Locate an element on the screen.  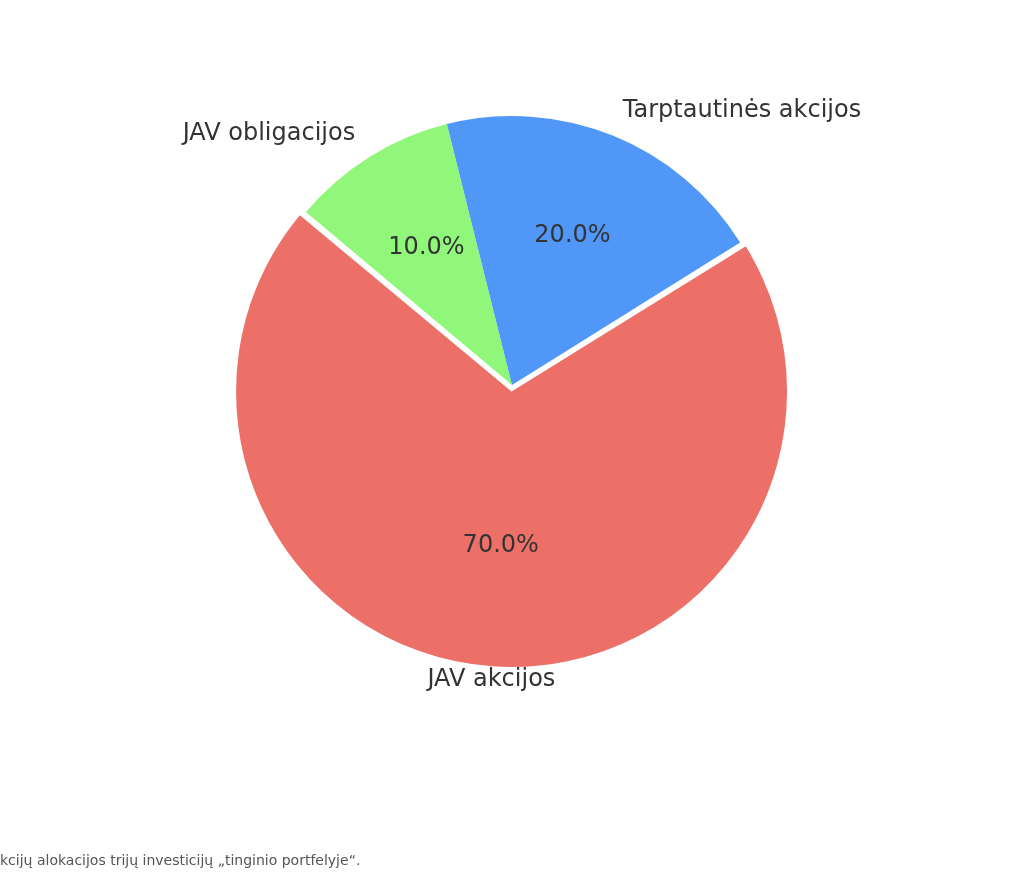
slice-label: JAV akcijos is located at coordinates (490, 678).